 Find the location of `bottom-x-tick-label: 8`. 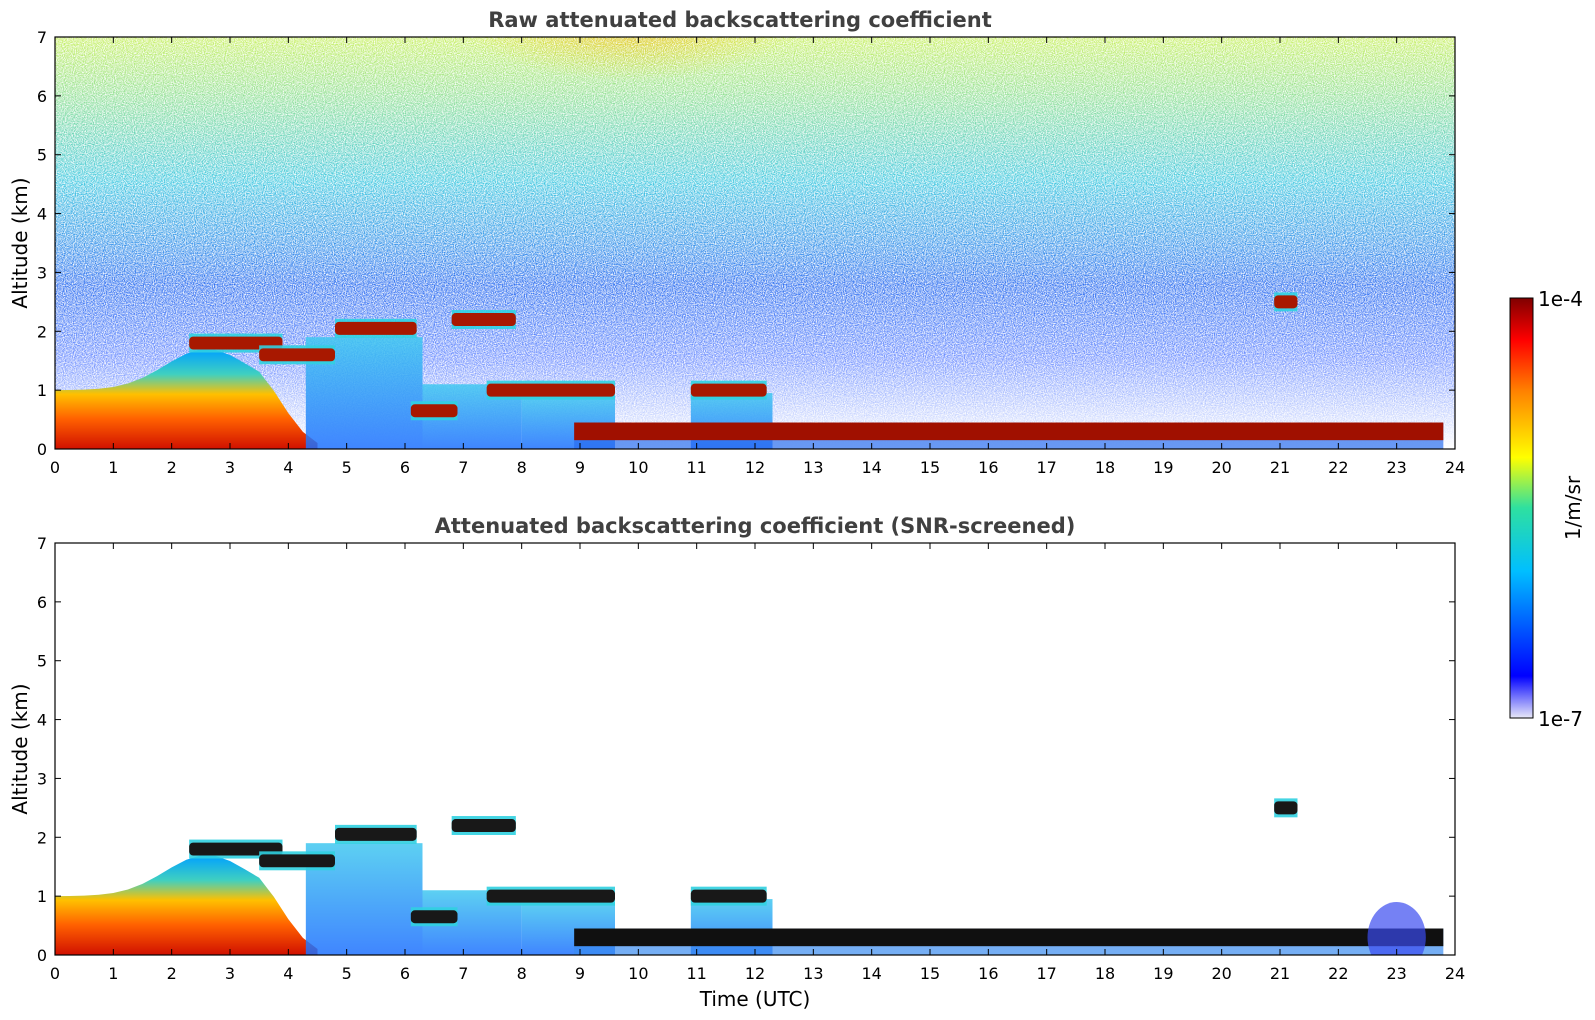

bottom-x-tick-label: 8 is located at coordinates (522, 973).